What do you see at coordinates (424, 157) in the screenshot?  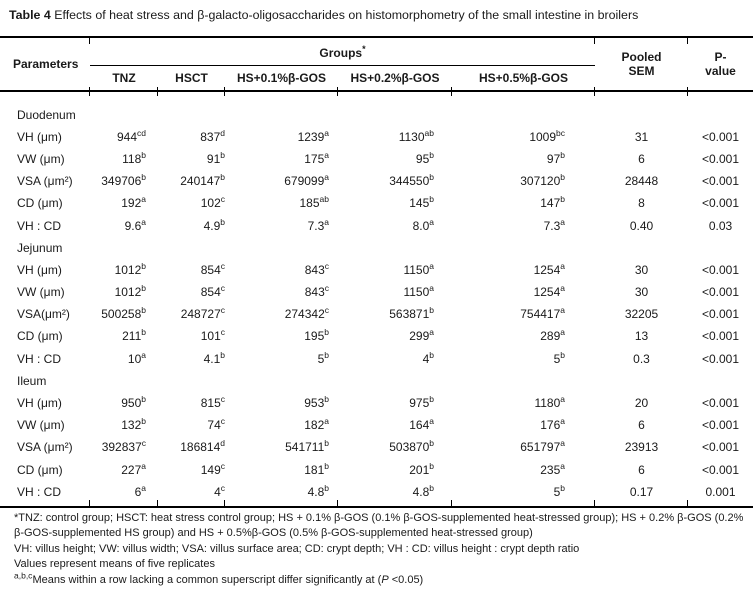 I see `value-cell: 95b` at bounding box center [424, 157].